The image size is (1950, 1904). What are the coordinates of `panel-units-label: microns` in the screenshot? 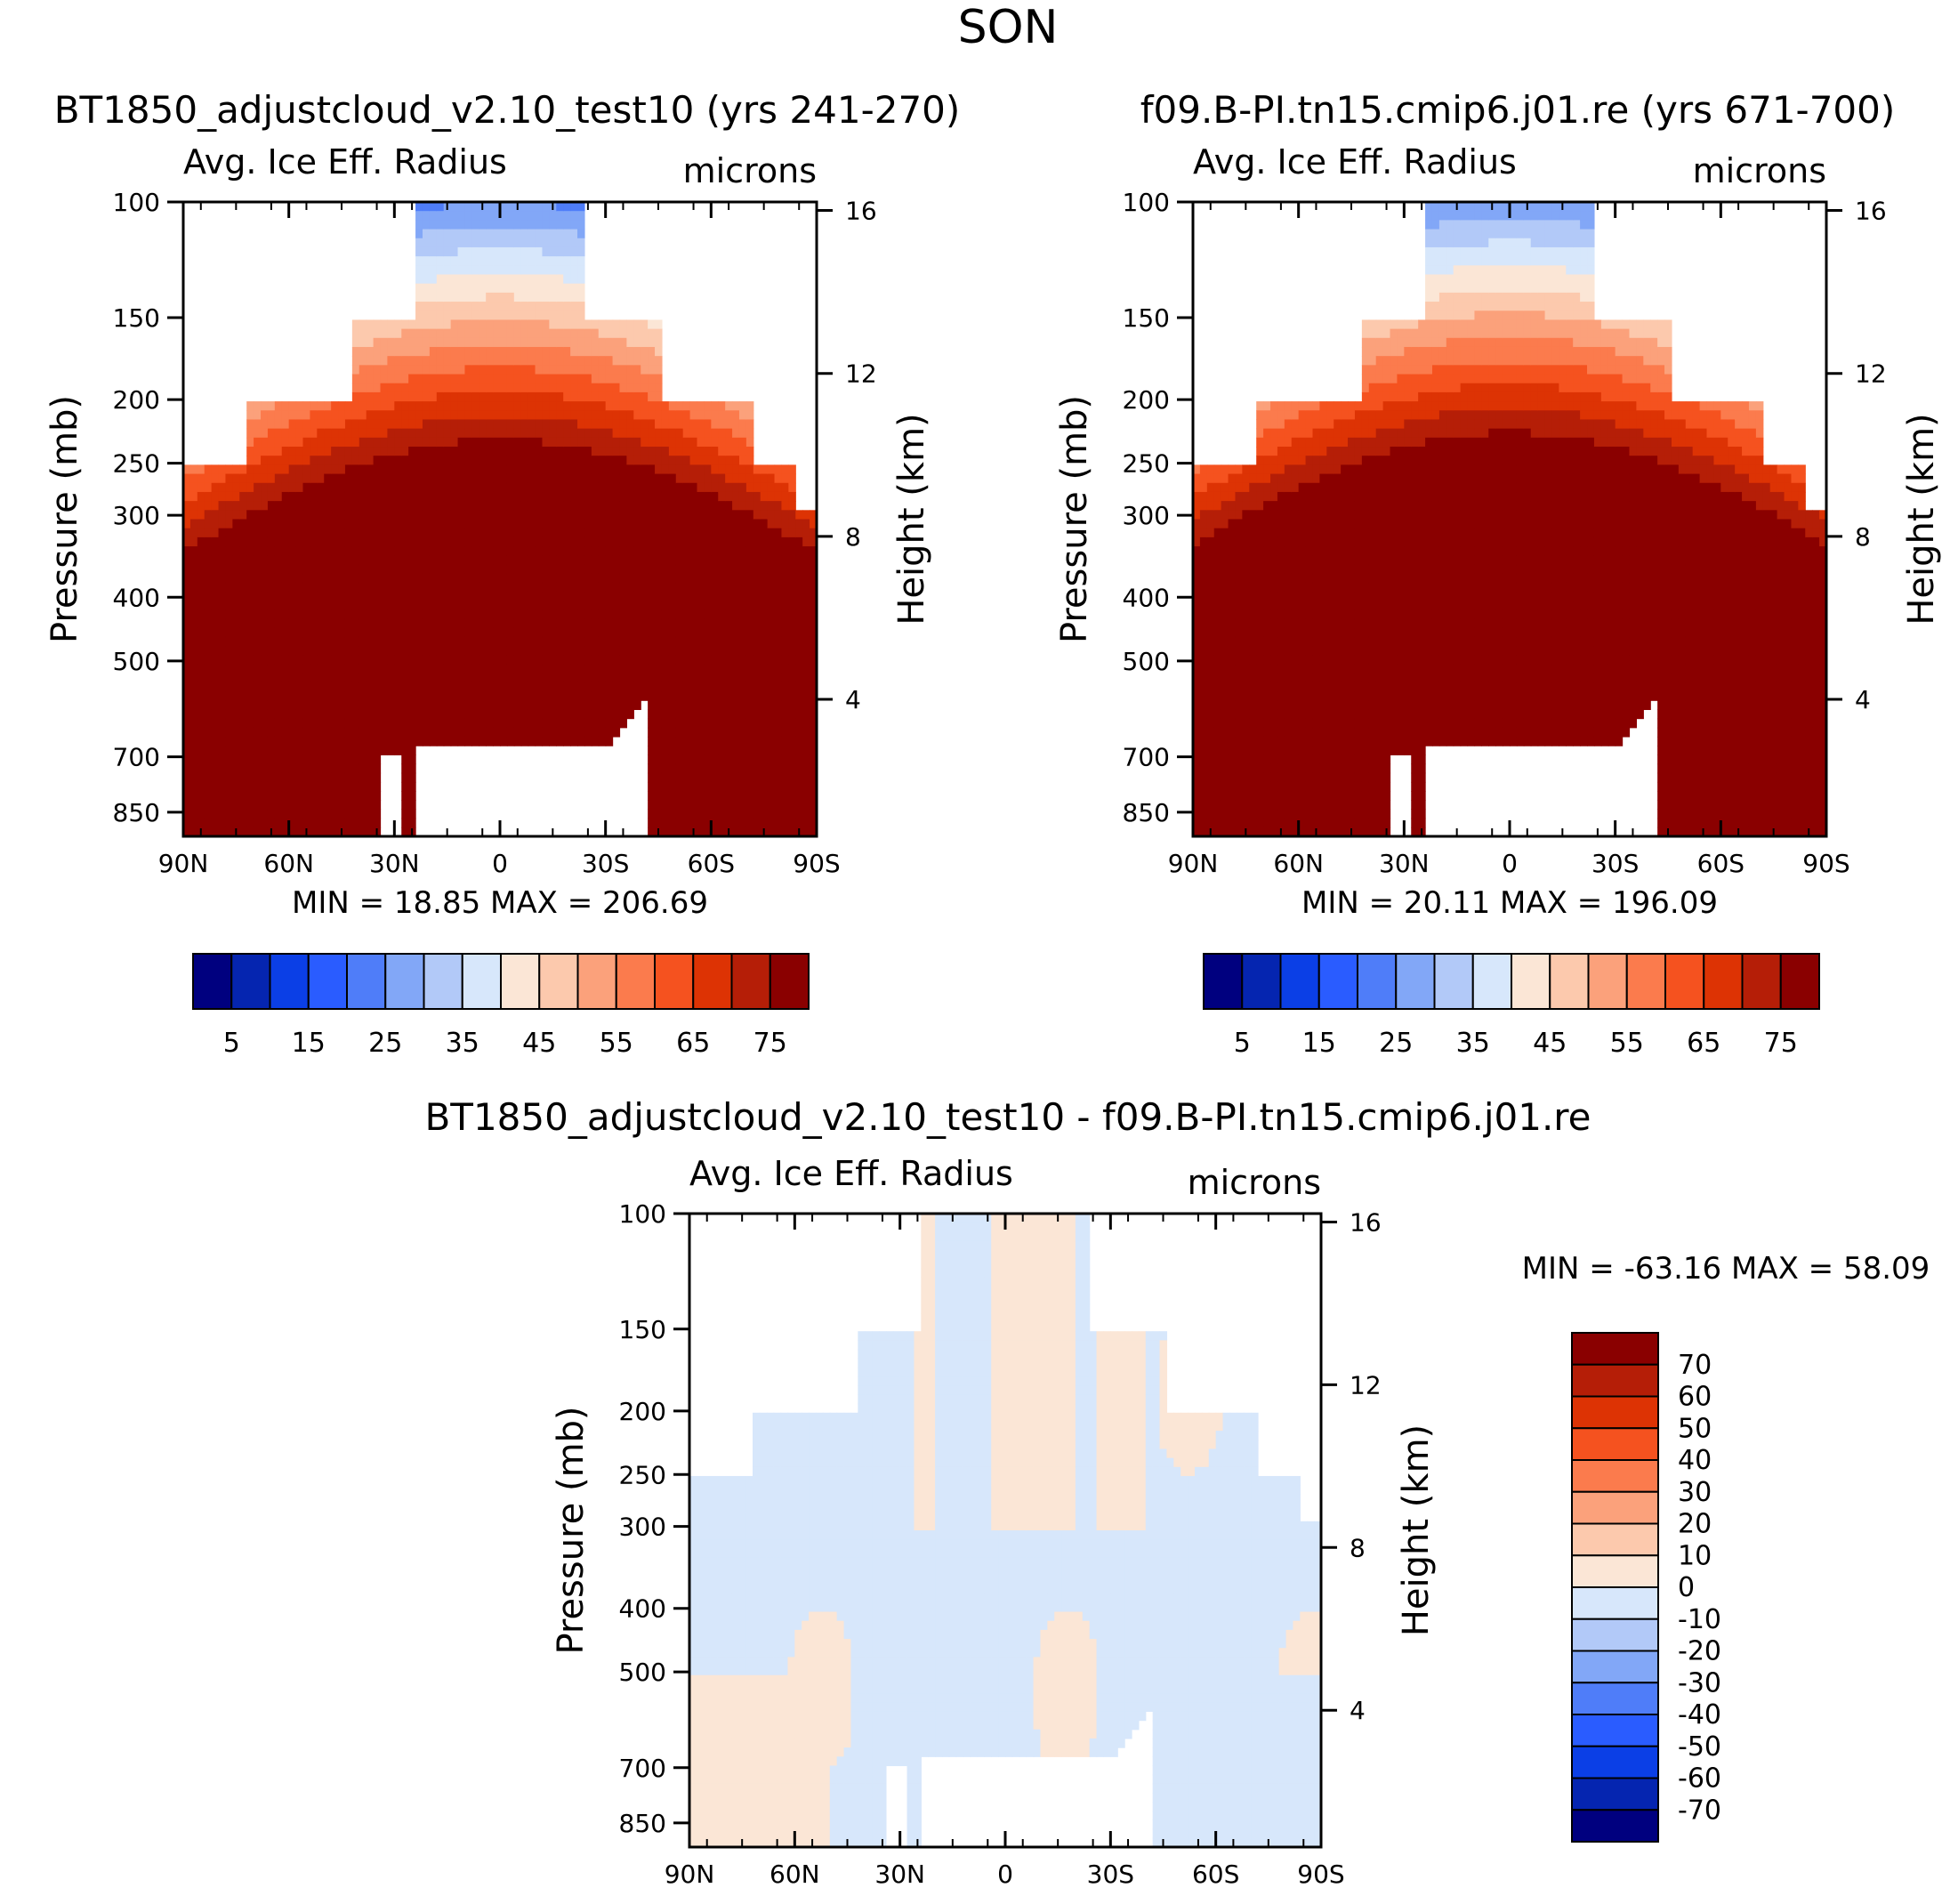 It's located at (1759, 170).